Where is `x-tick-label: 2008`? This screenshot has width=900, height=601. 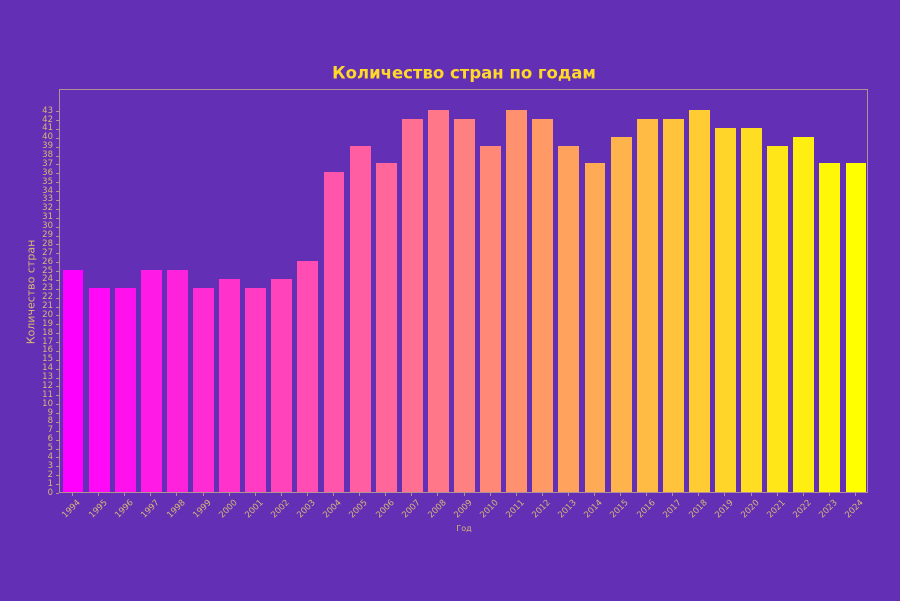 x-tick-label: 2008 is located at coordinates (437, 509).